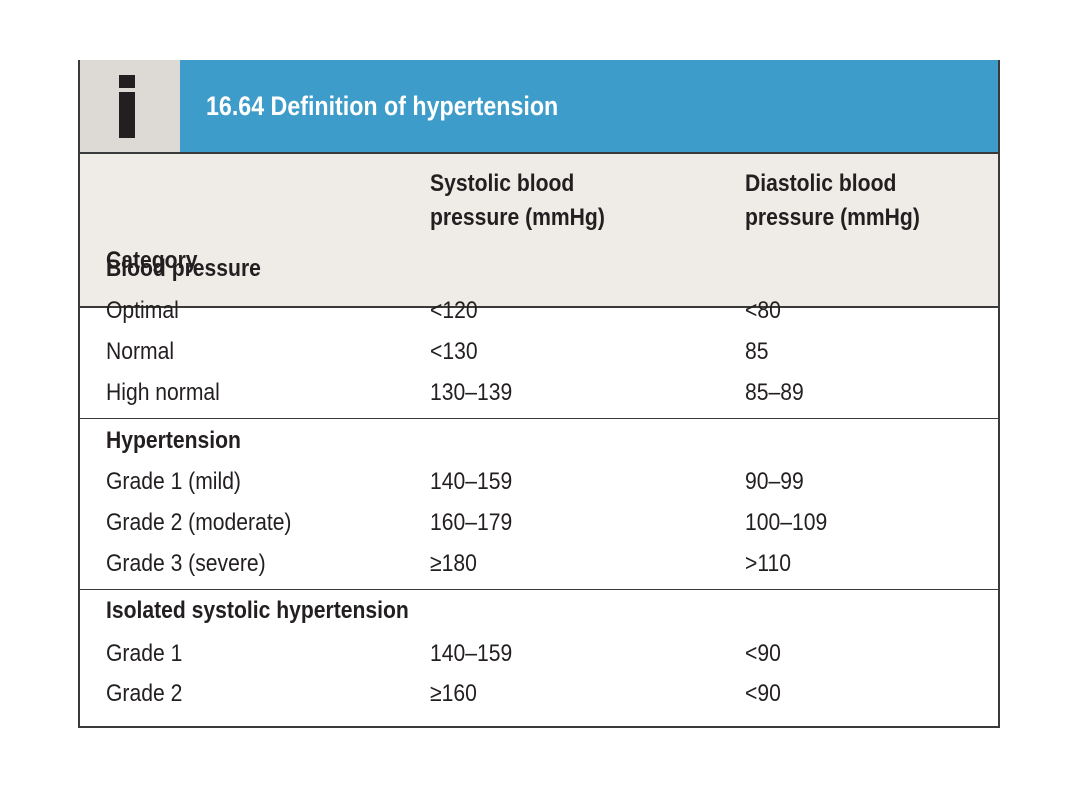 Image resolution: width=1080 pixels, height=810 pixels. Describe the element at coordinates (152, 260) in the screenshot. I see `column-header-category: Category` at that location.